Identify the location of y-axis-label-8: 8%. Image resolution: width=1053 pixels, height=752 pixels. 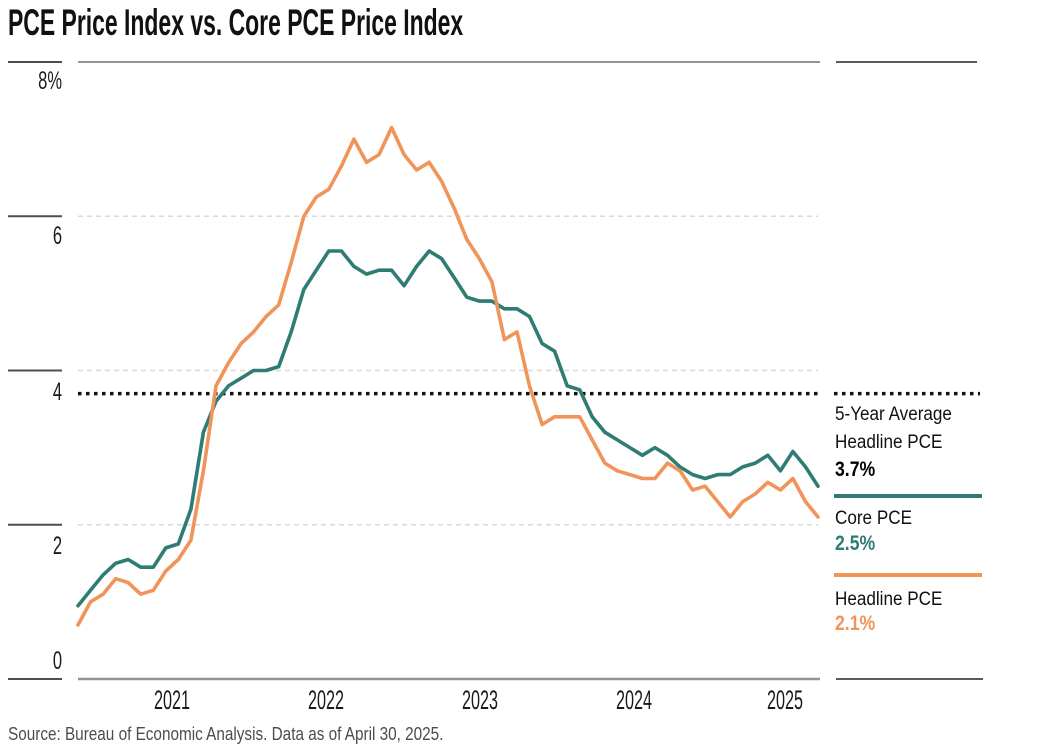
(50, 81).